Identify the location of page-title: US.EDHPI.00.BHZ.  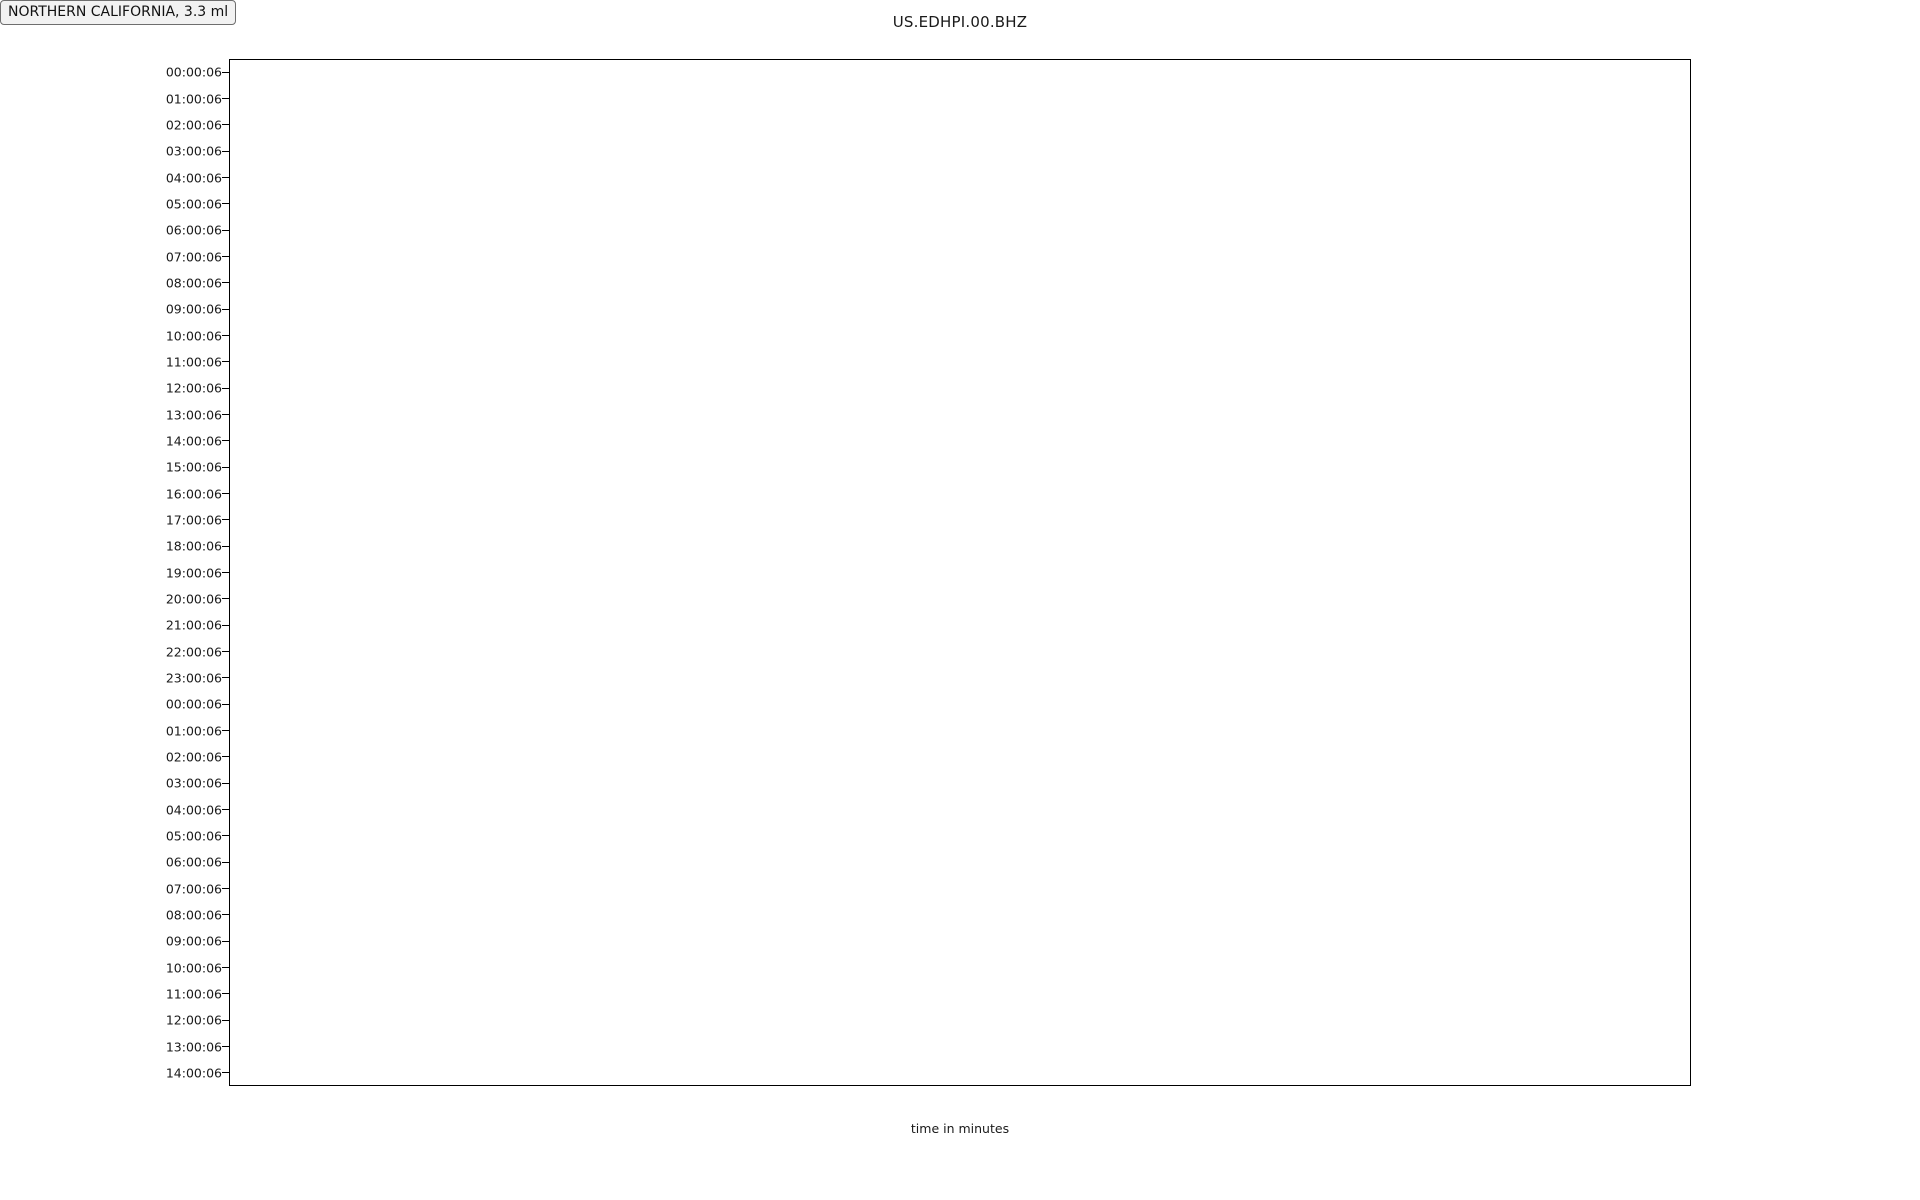
(960, 22).